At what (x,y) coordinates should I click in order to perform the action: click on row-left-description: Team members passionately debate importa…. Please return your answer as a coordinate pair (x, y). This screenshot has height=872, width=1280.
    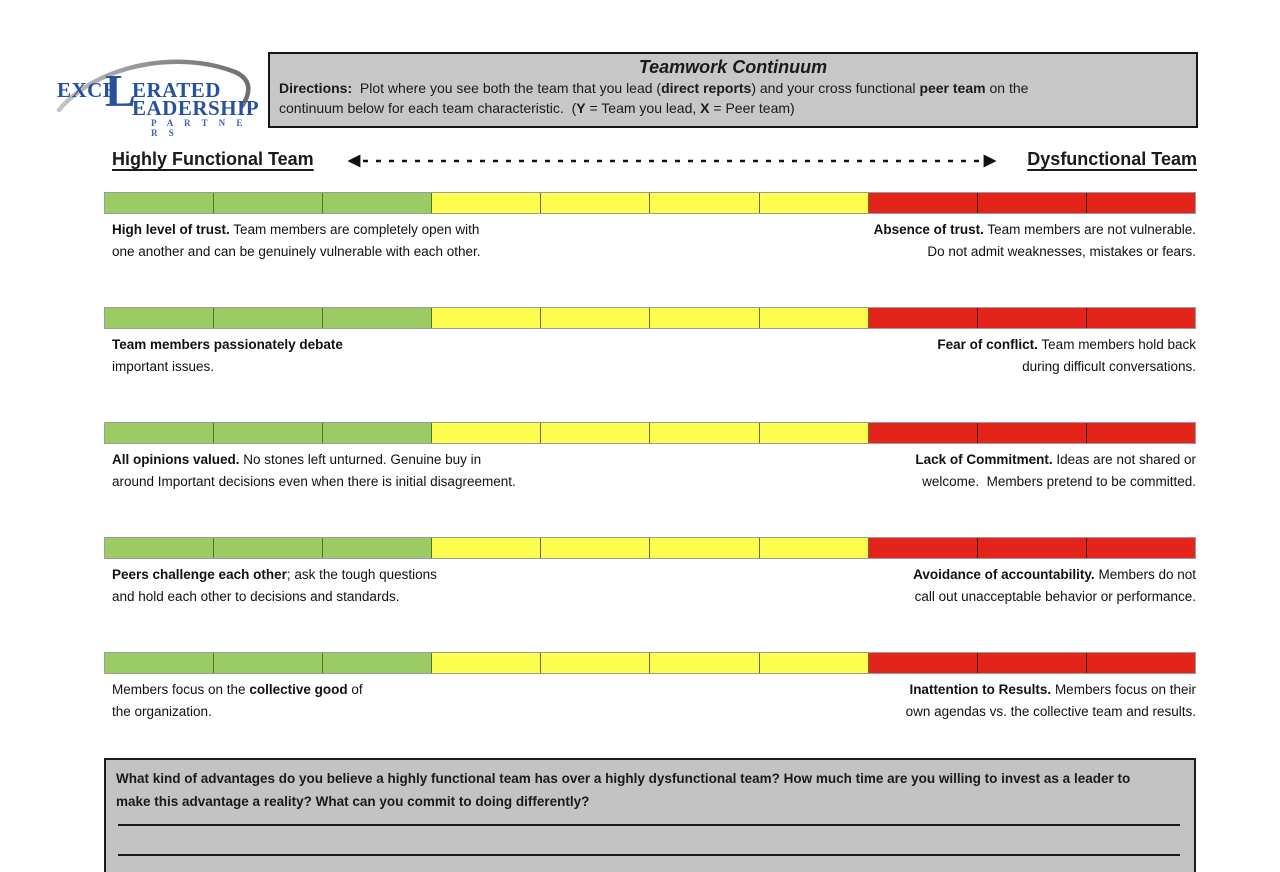
    Looking at the image, I should click on (227, 355).